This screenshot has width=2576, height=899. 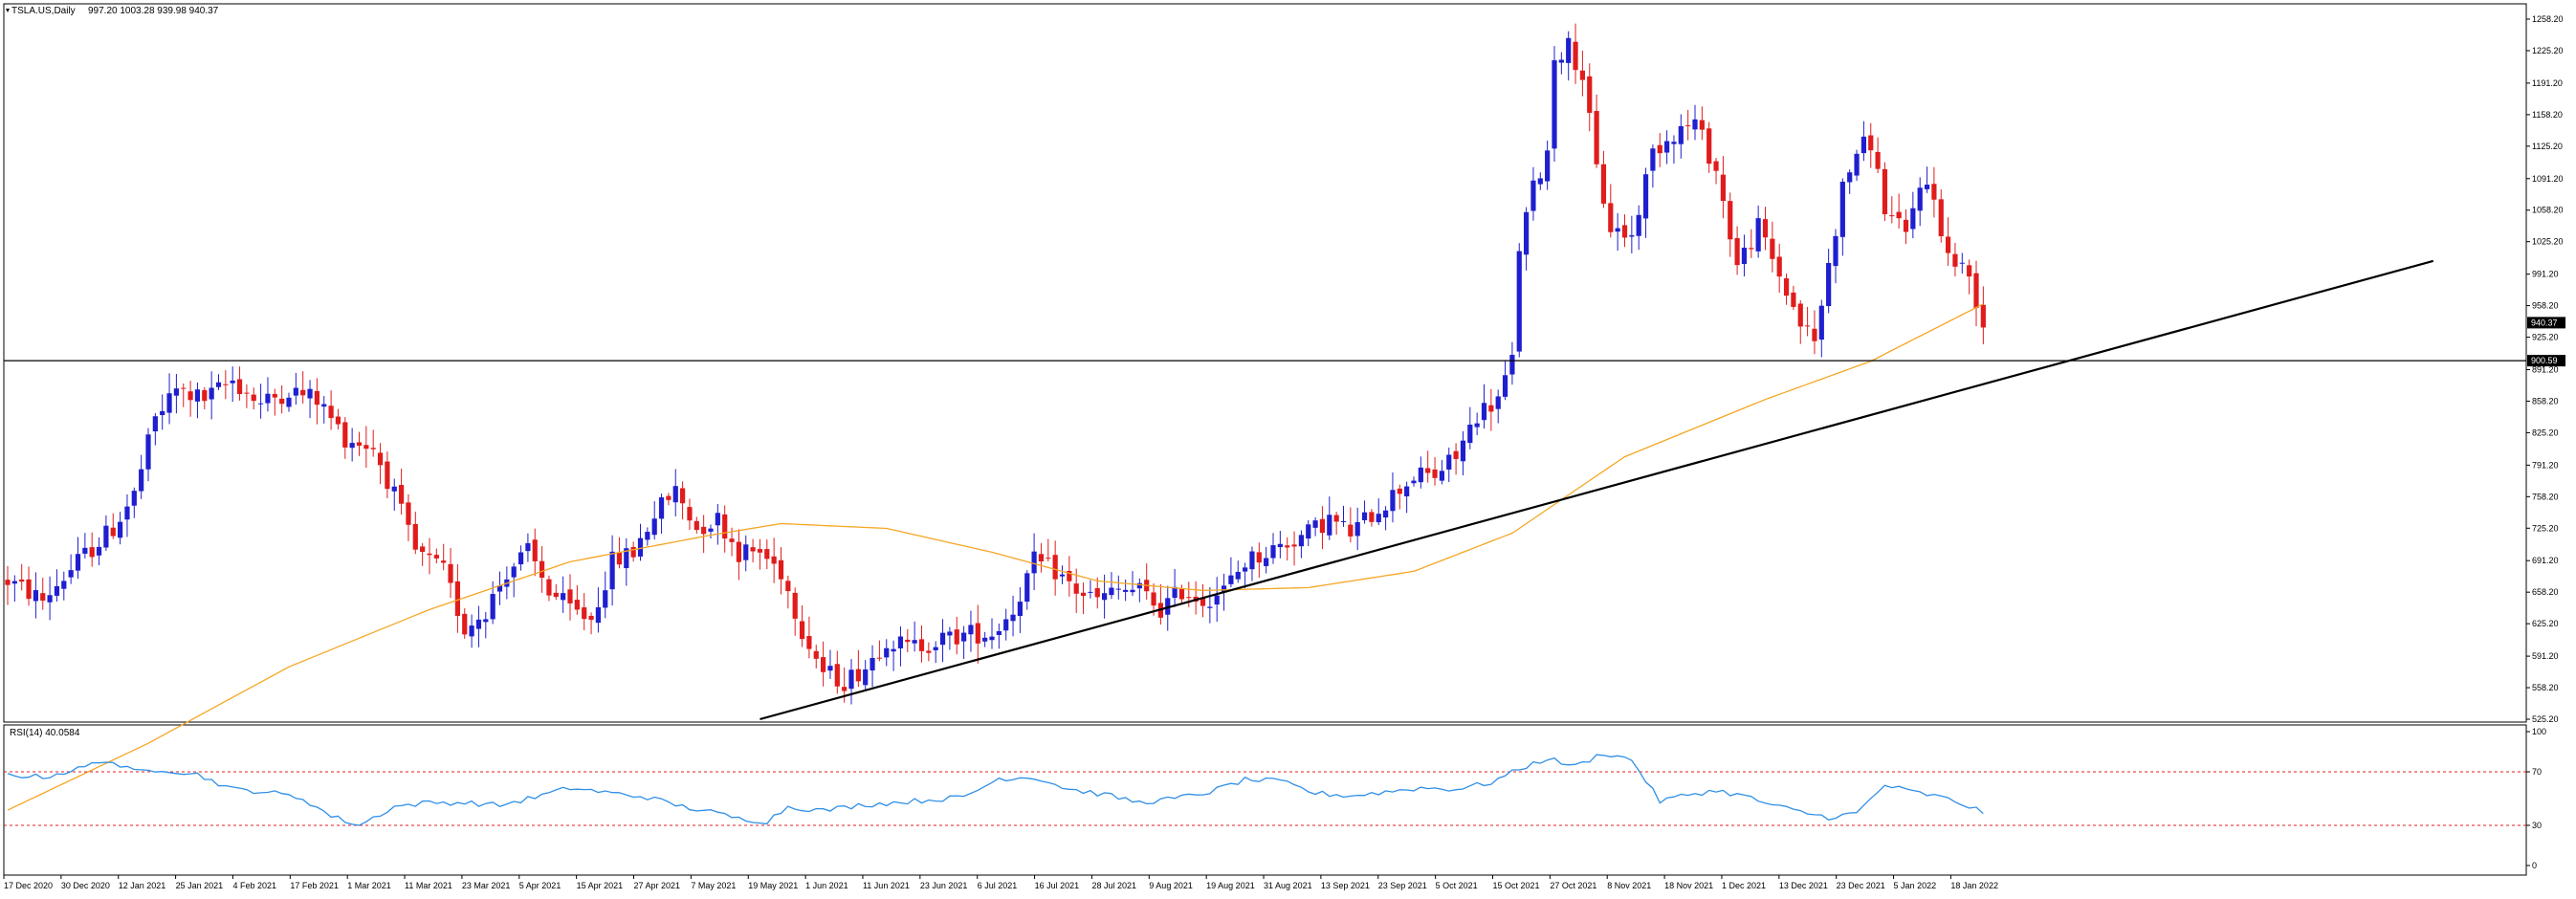 What do you see at coordinates (2539, 731) in the screenshot?
I see `rsi-tick-label: 100` at bounding box center [2539, 731].